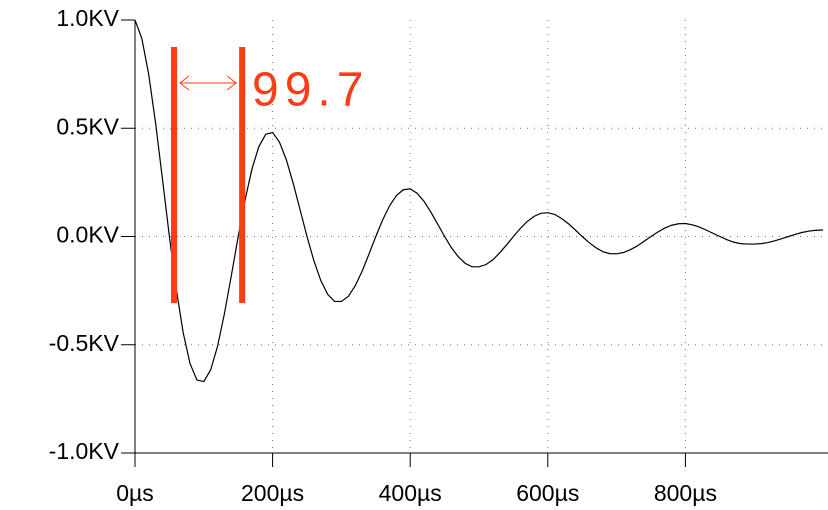 The height and width of the screenshot is (510, 828). What do you see at coordinates (84, 343) in the screenshot?
I see `y-tick-label: -0.5KV` at bounding box center [84, 343].